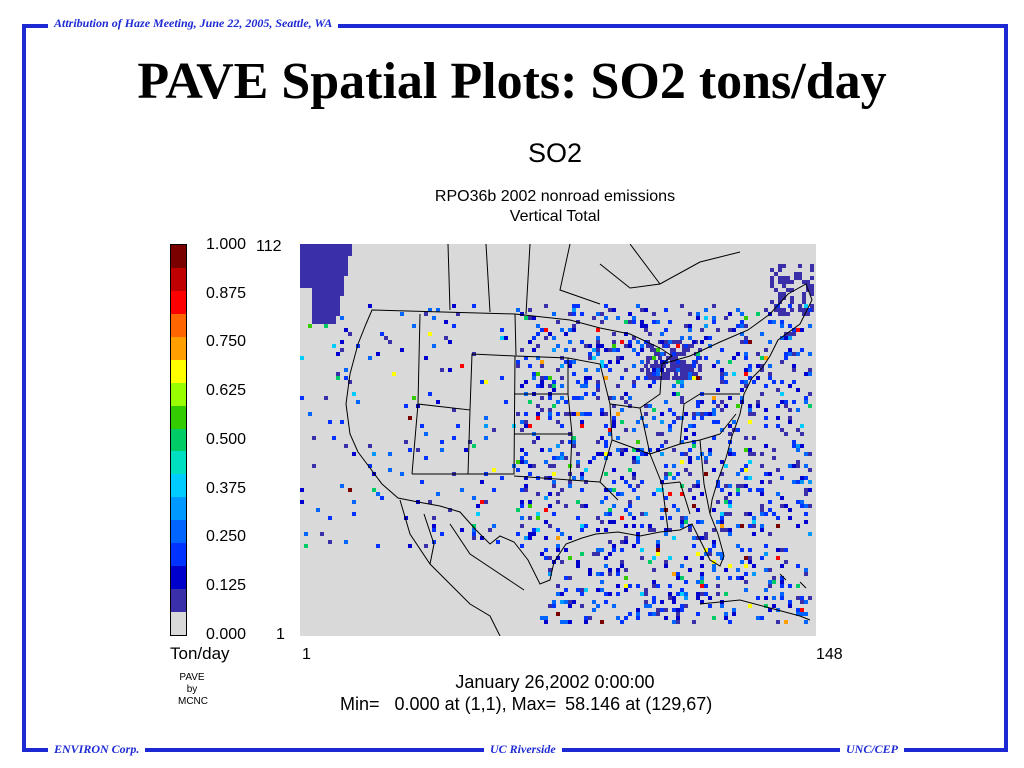 This screenshot has height=768, width=1024. What do you see at coordinates (306, 654) in the screenshot?
I see `x-axis-min-label: 1` at bounding box center [306, 654].